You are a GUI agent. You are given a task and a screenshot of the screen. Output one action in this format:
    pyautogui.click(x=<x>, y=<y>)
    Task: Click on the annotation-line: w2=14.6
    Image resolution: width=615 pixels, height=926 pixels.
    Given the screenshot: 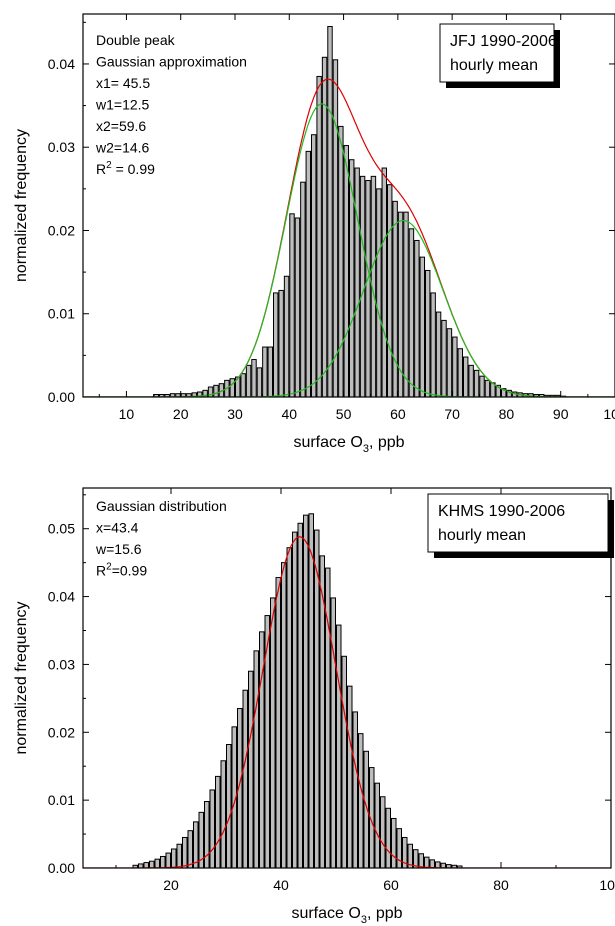 What is the action you would take?
    pyautogui.click(x=122, y=148)
    